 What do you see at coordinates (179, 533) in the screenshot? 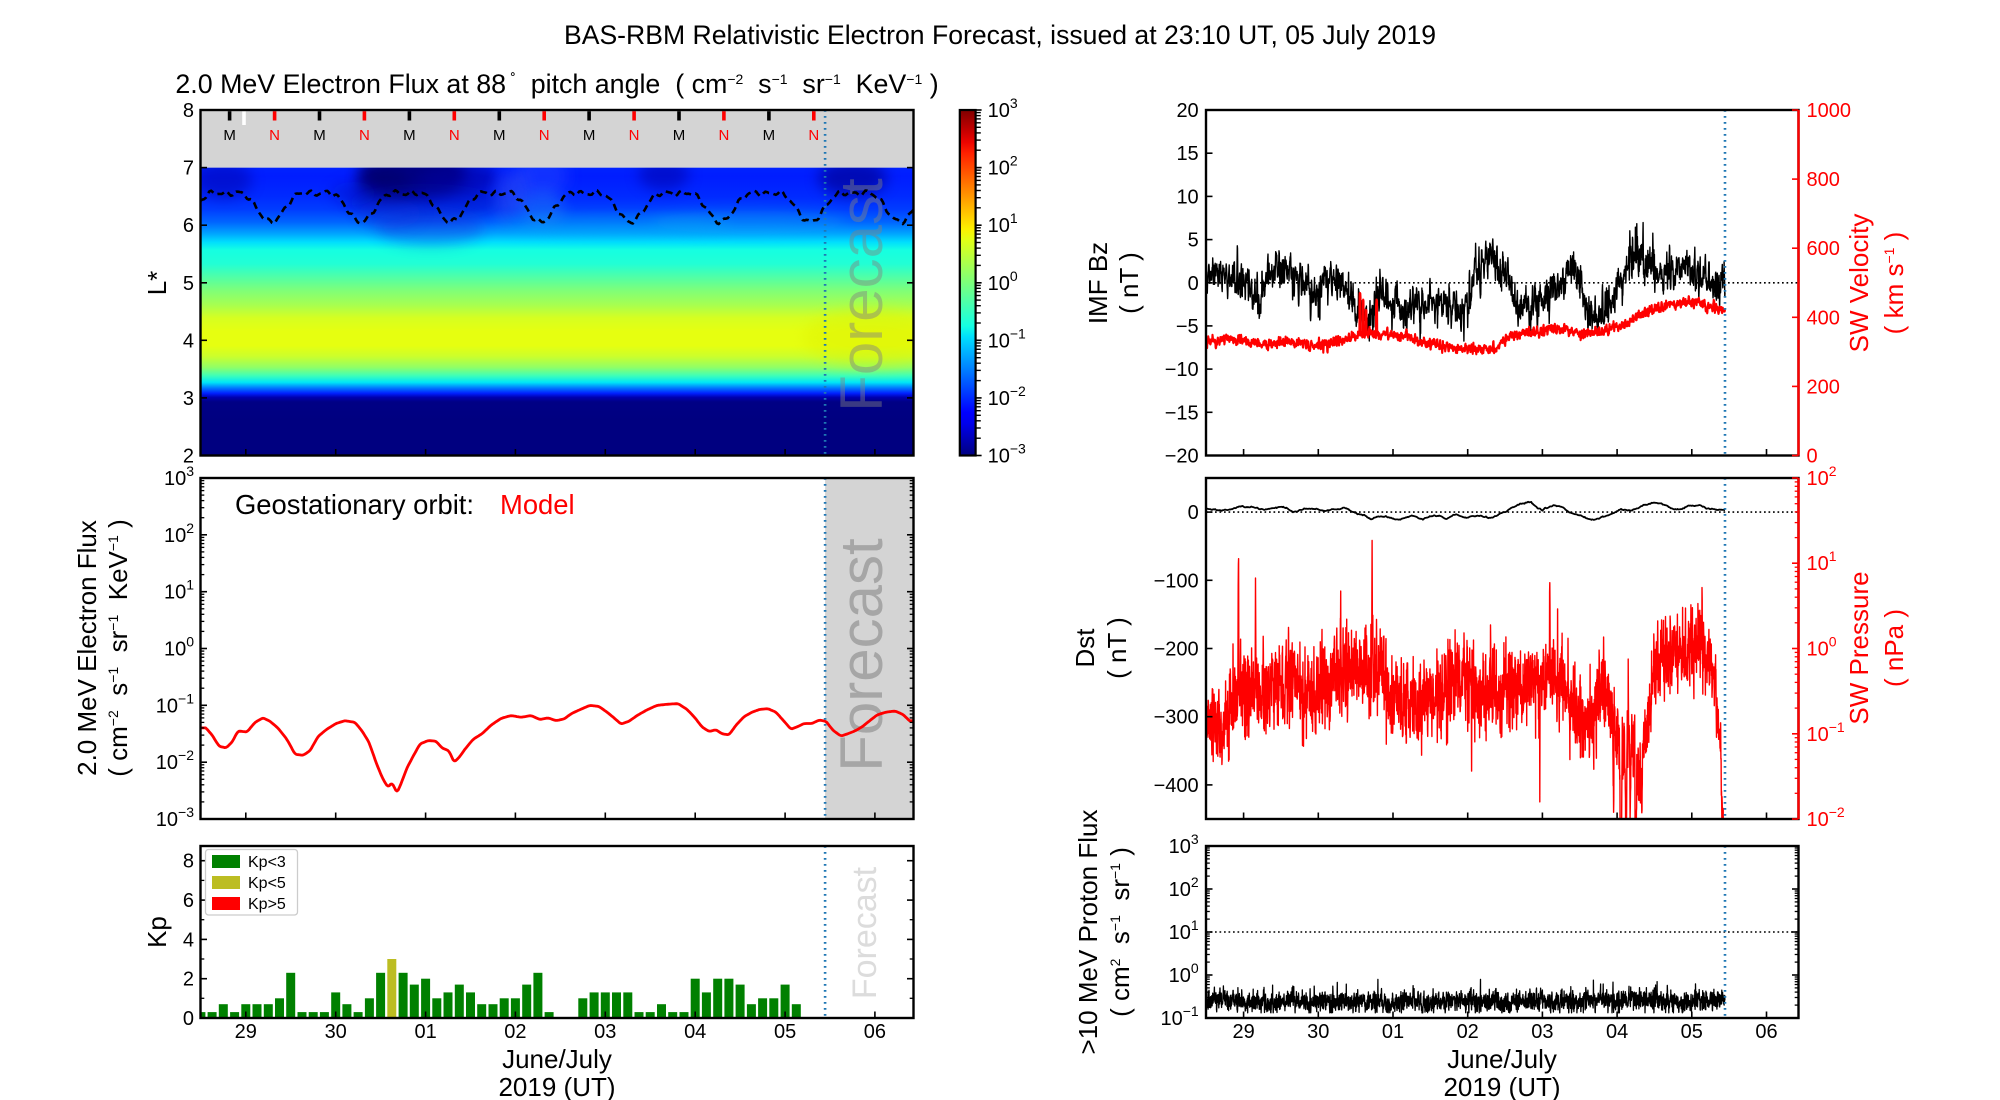
I see `svg-text: 10²` at bounding box center [179, 533].